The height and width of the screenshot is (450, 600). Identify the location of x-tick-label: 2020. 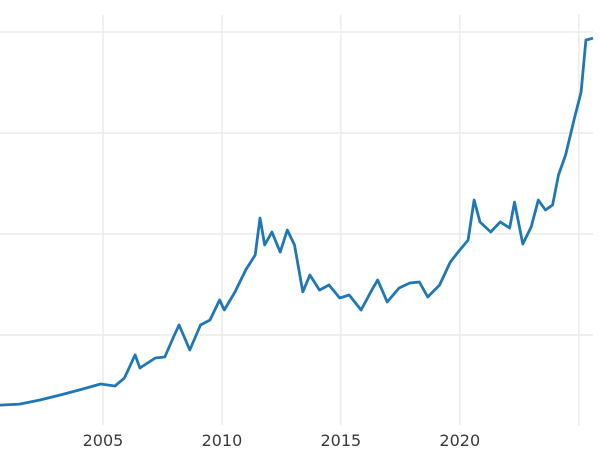
(459, 440).